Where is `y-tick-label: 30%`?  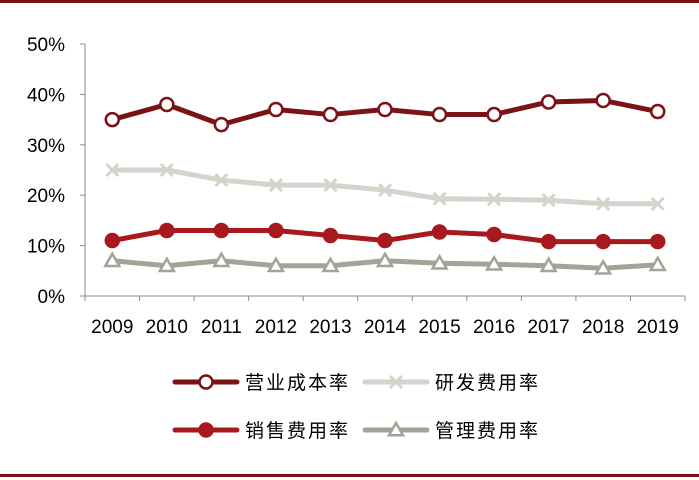
y-tick-label: 30% is located at coordinates (46, 146).